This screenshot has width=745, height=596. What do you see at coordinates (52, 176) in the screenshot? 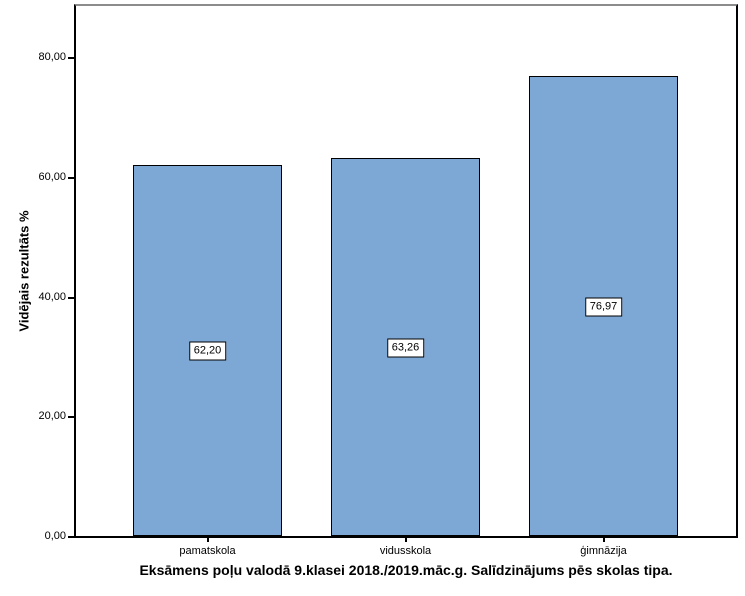
I see `y-tick-label: 60,00` at bounding box center [52, 176].